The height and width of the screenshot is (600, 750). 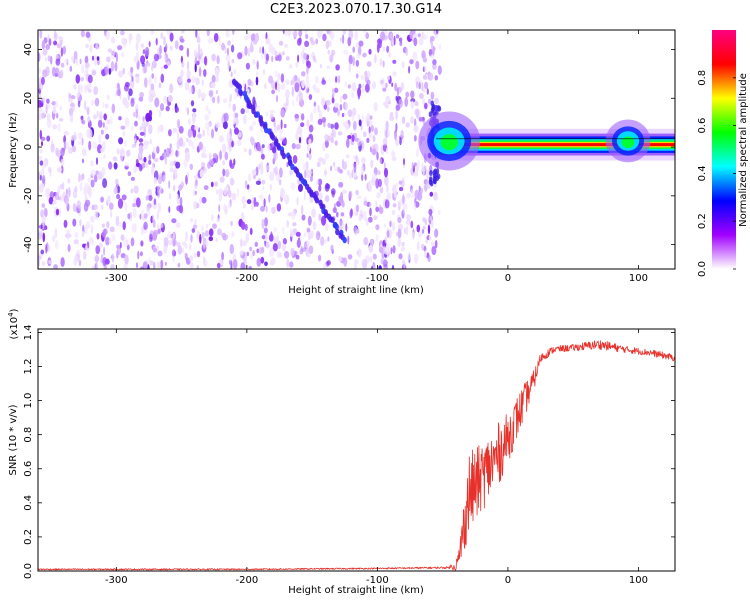 What do you see at coordinates (356, 590) in the screenshot?
I see `snr-x-label: Height of straight line (km)` at bounding box center [356, 590].